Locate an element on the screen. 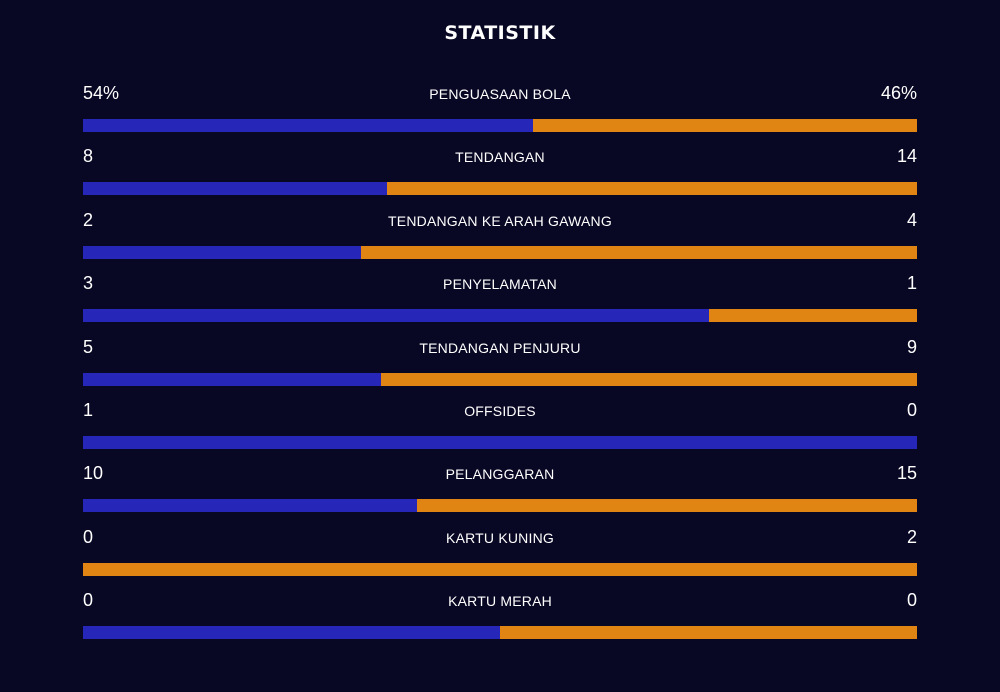  away-value: 2 is located at coordinates (911, 536).